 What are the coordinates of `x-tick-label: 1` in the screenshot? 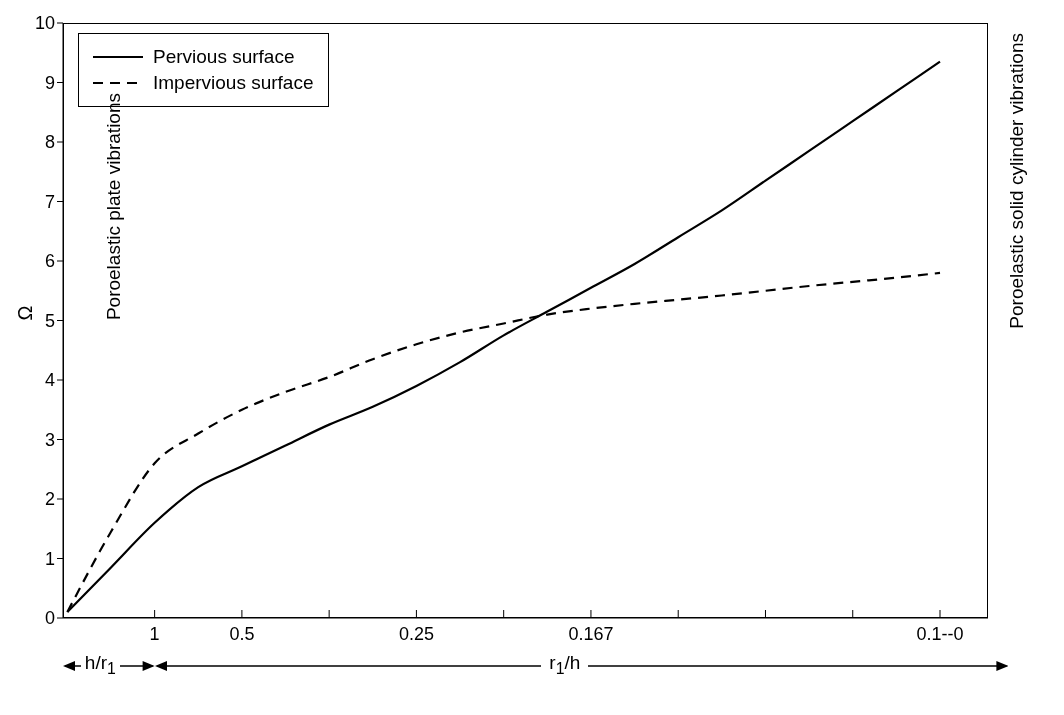 It's located at (154, 634).